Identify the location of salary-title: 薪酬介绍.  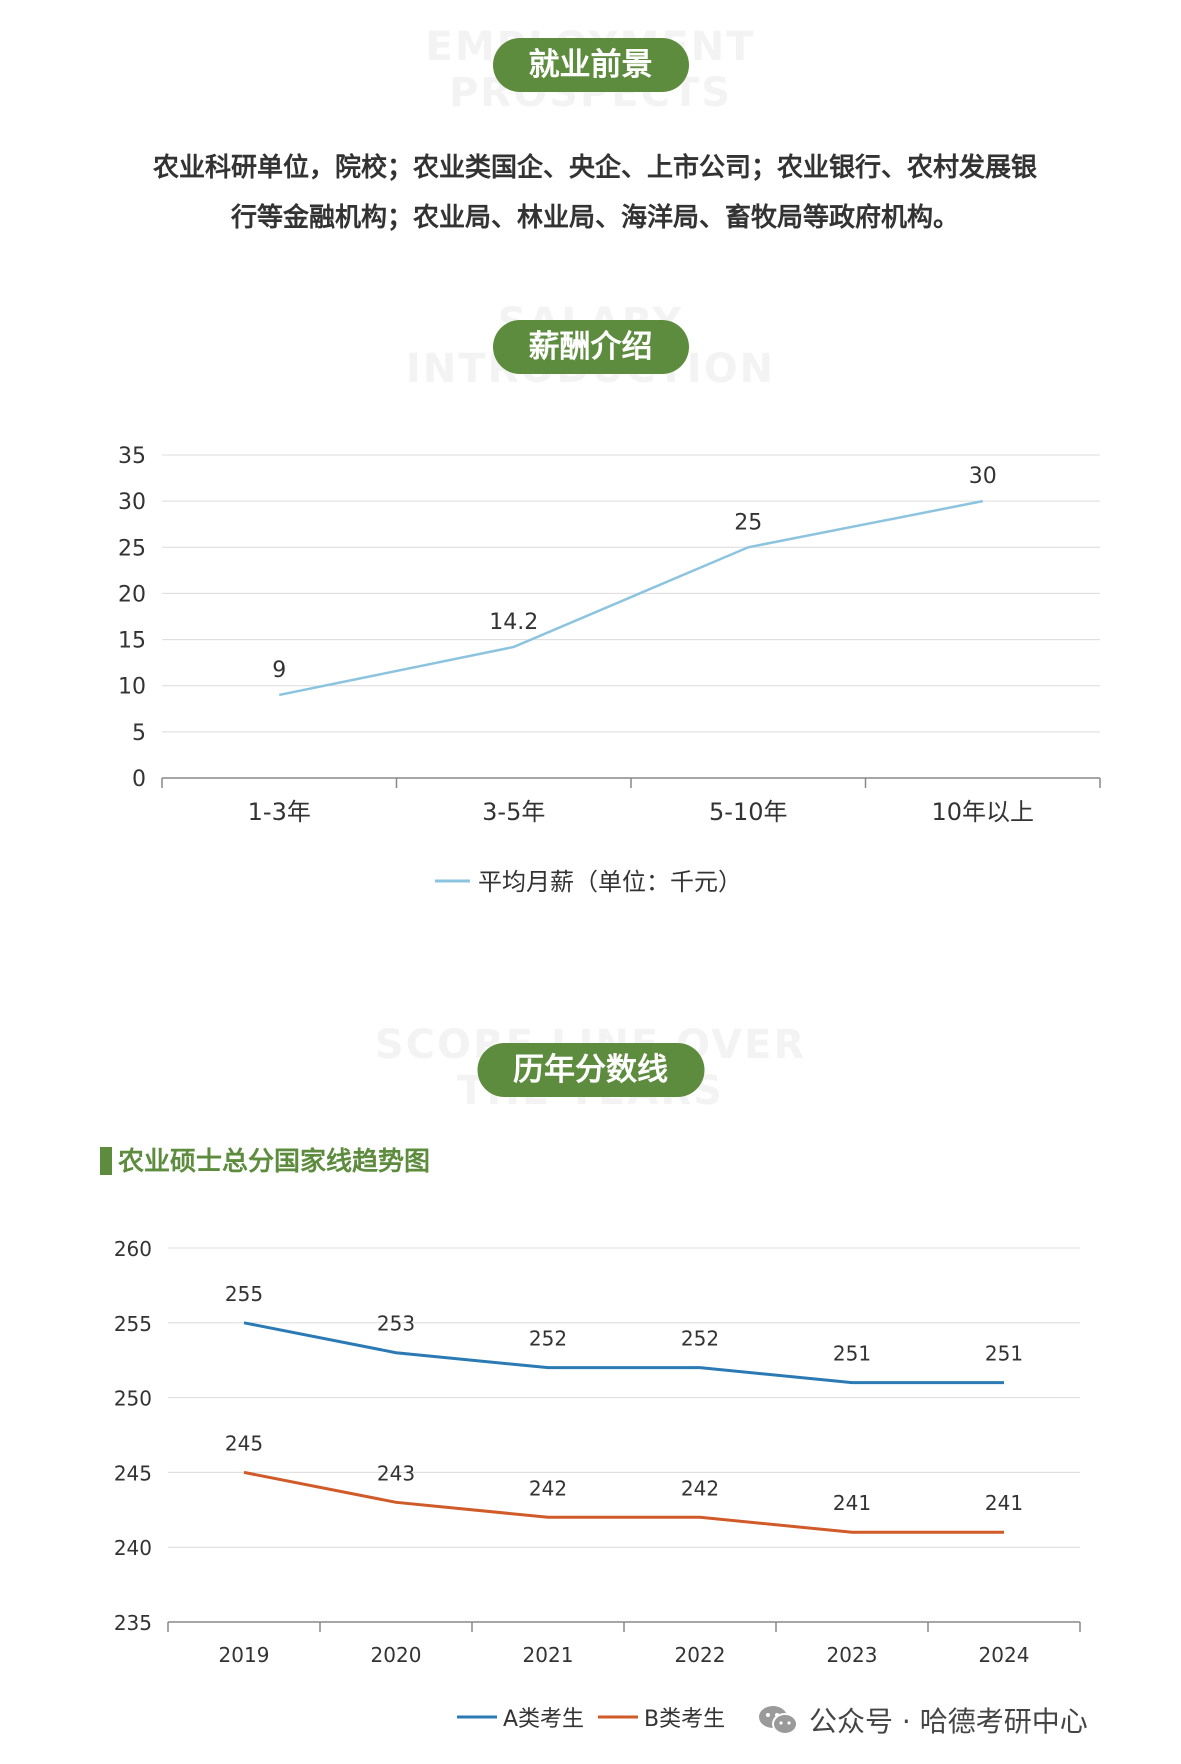
(590, 347).